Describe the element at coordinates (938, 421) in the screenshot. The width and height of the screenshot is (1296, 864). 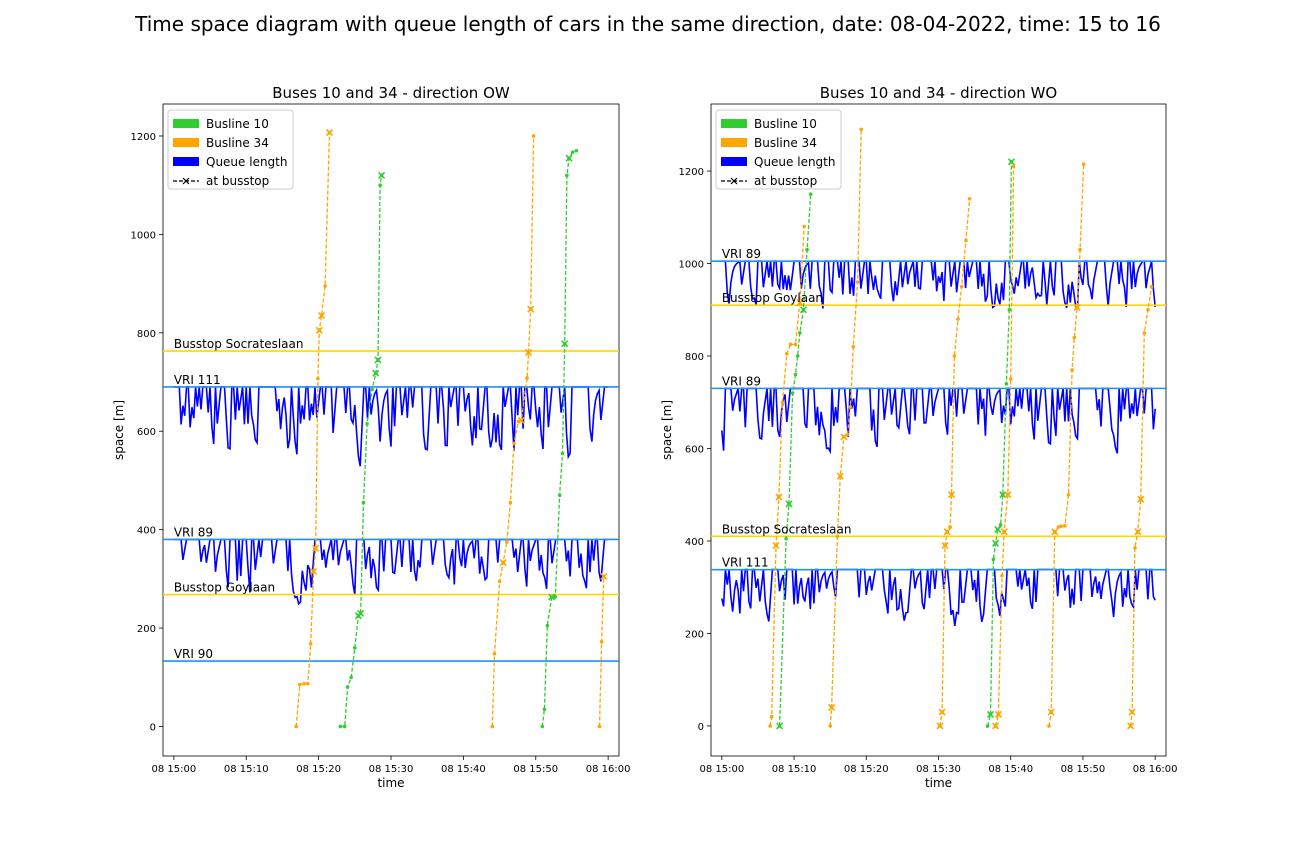
I see `queue-length-line` at that location.